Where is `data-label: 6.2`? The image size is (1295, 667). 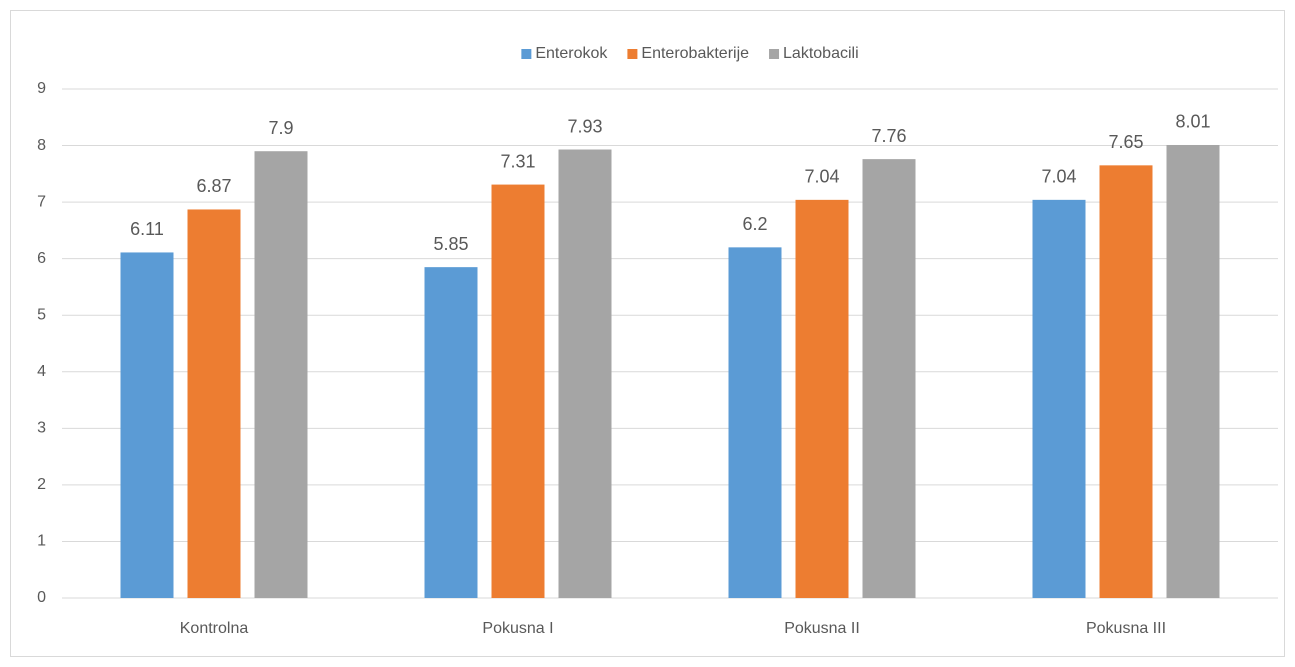
data-label: 6.2 is located at coordinates (754, 224).